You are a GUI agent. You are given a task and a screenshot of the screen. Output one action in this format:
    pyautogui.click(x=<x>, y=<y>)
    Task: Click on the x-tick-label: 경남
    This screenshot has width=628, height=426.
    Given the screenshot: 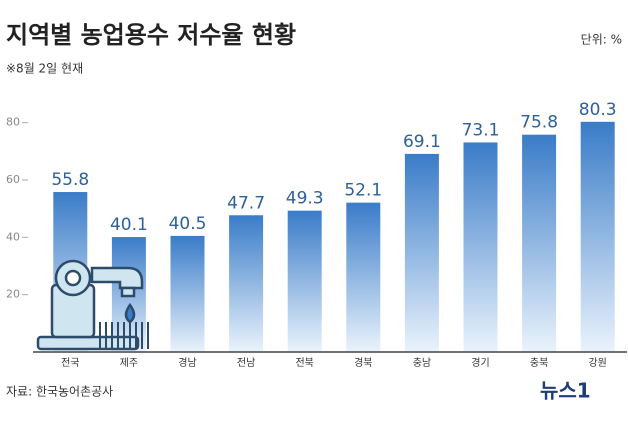 What is the action you would take?
    pyautogui.click(x=187, y=362)
    